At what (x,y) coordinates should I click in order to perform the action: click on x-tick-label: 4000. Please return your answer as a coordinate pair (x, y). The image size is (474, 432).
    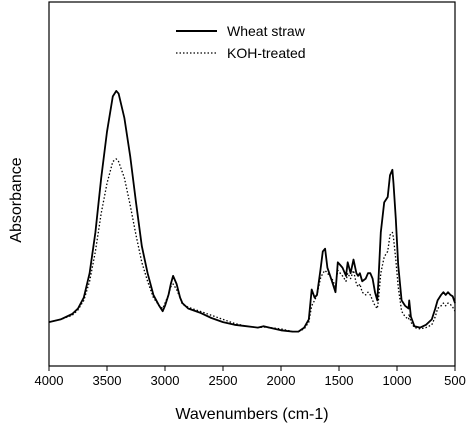
    Looking at the image, I should click on (49, 380).